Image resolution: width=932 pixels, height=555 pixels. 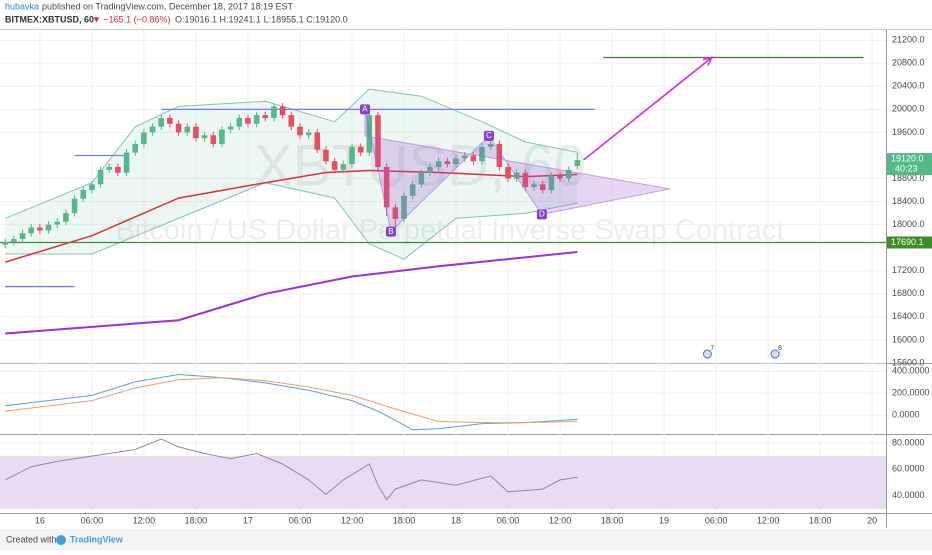 What do you see at coordinates (456, 520) in the screenshot?
I see `x-tick-label: 18` at bounding box center [456, 520].